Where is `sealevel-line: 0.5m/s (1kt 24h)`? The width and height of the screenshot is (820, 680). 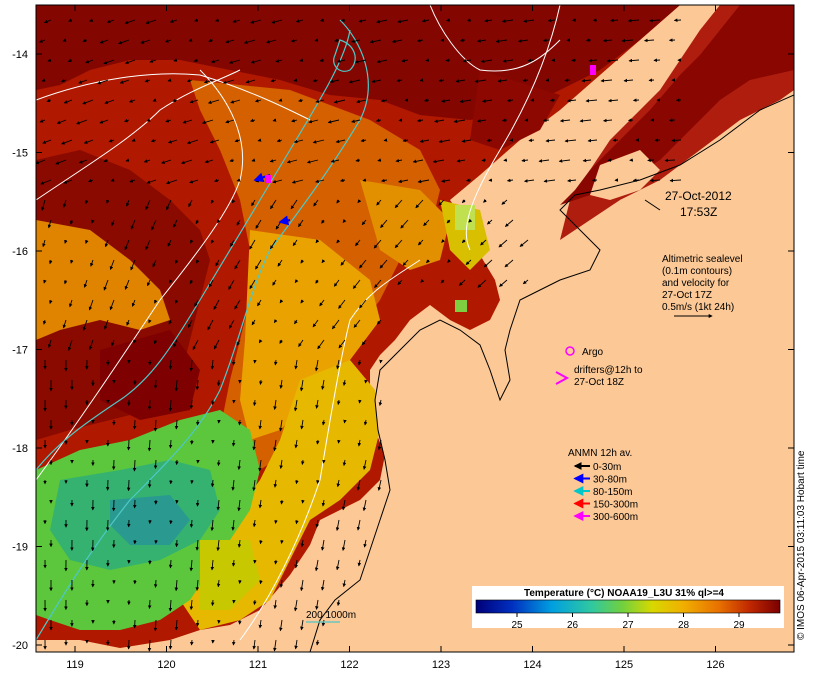
sealevel-line: 0.5m/s (1kt 24h) is located at coordinates (698, 307).